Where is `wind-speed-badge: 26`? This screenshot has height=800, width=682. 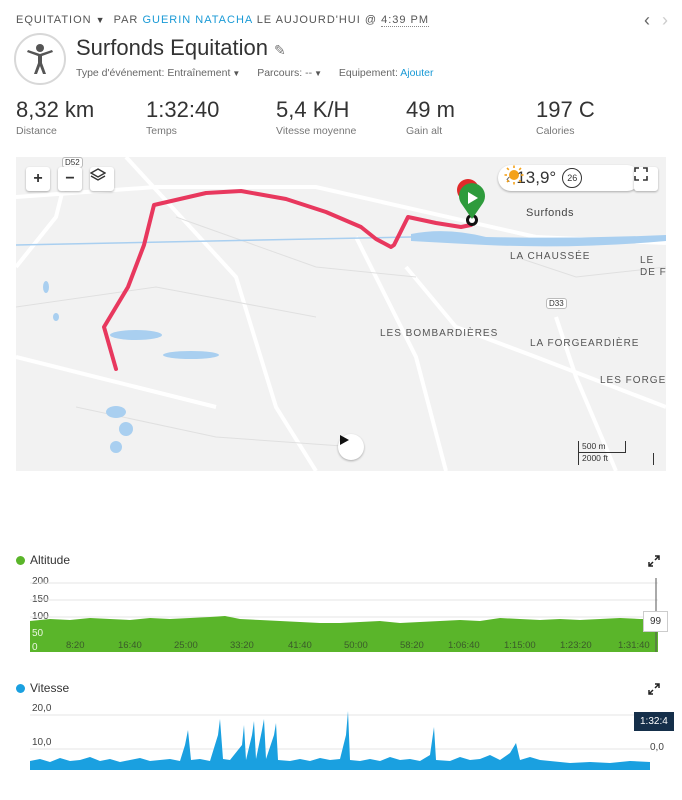
wind-speed-badge: 26 is located at coordinates (572, 178).